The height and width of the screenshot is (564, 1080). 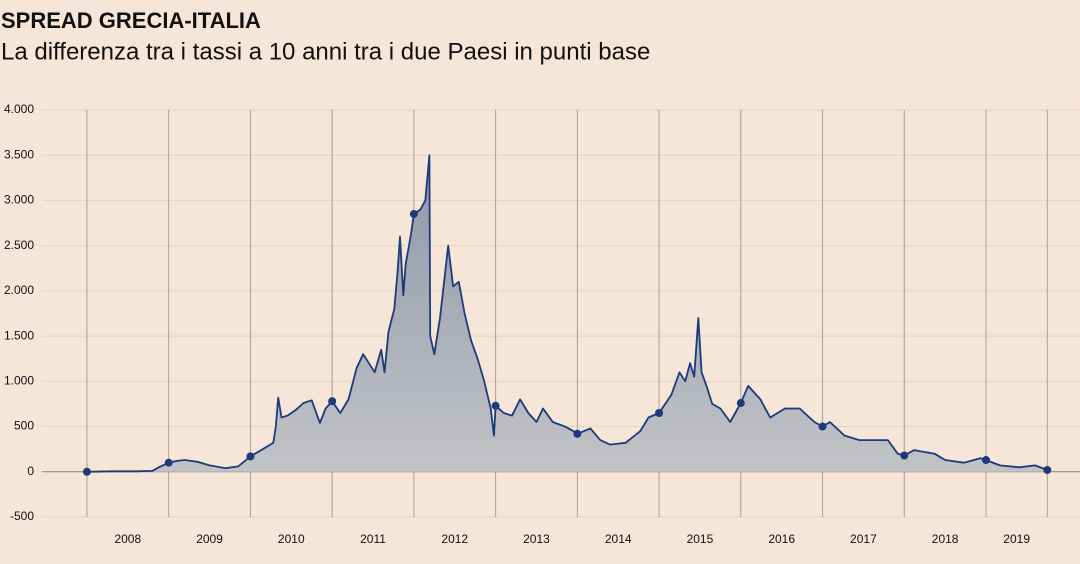 I want to click on x-tick-label: 2008, so click(x=127, y=539).